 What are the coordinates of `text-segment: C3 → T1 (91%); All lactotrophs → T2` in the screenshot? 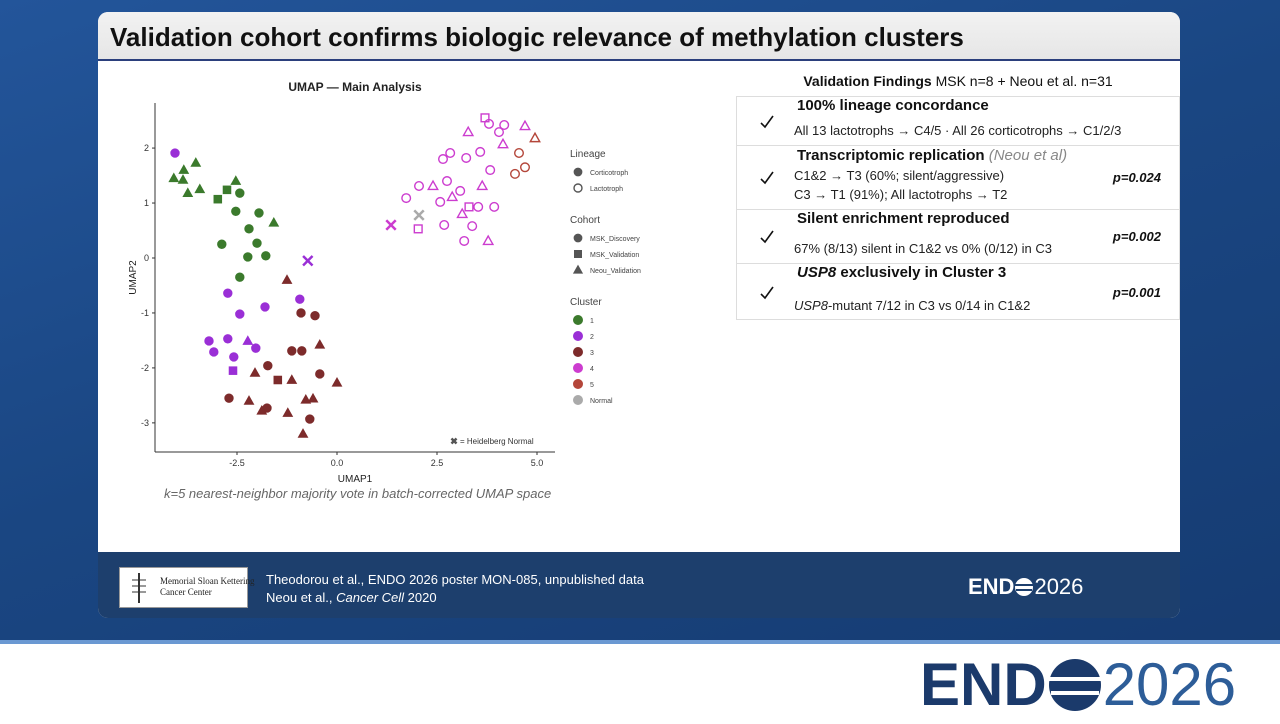 It's located at (901, 194).